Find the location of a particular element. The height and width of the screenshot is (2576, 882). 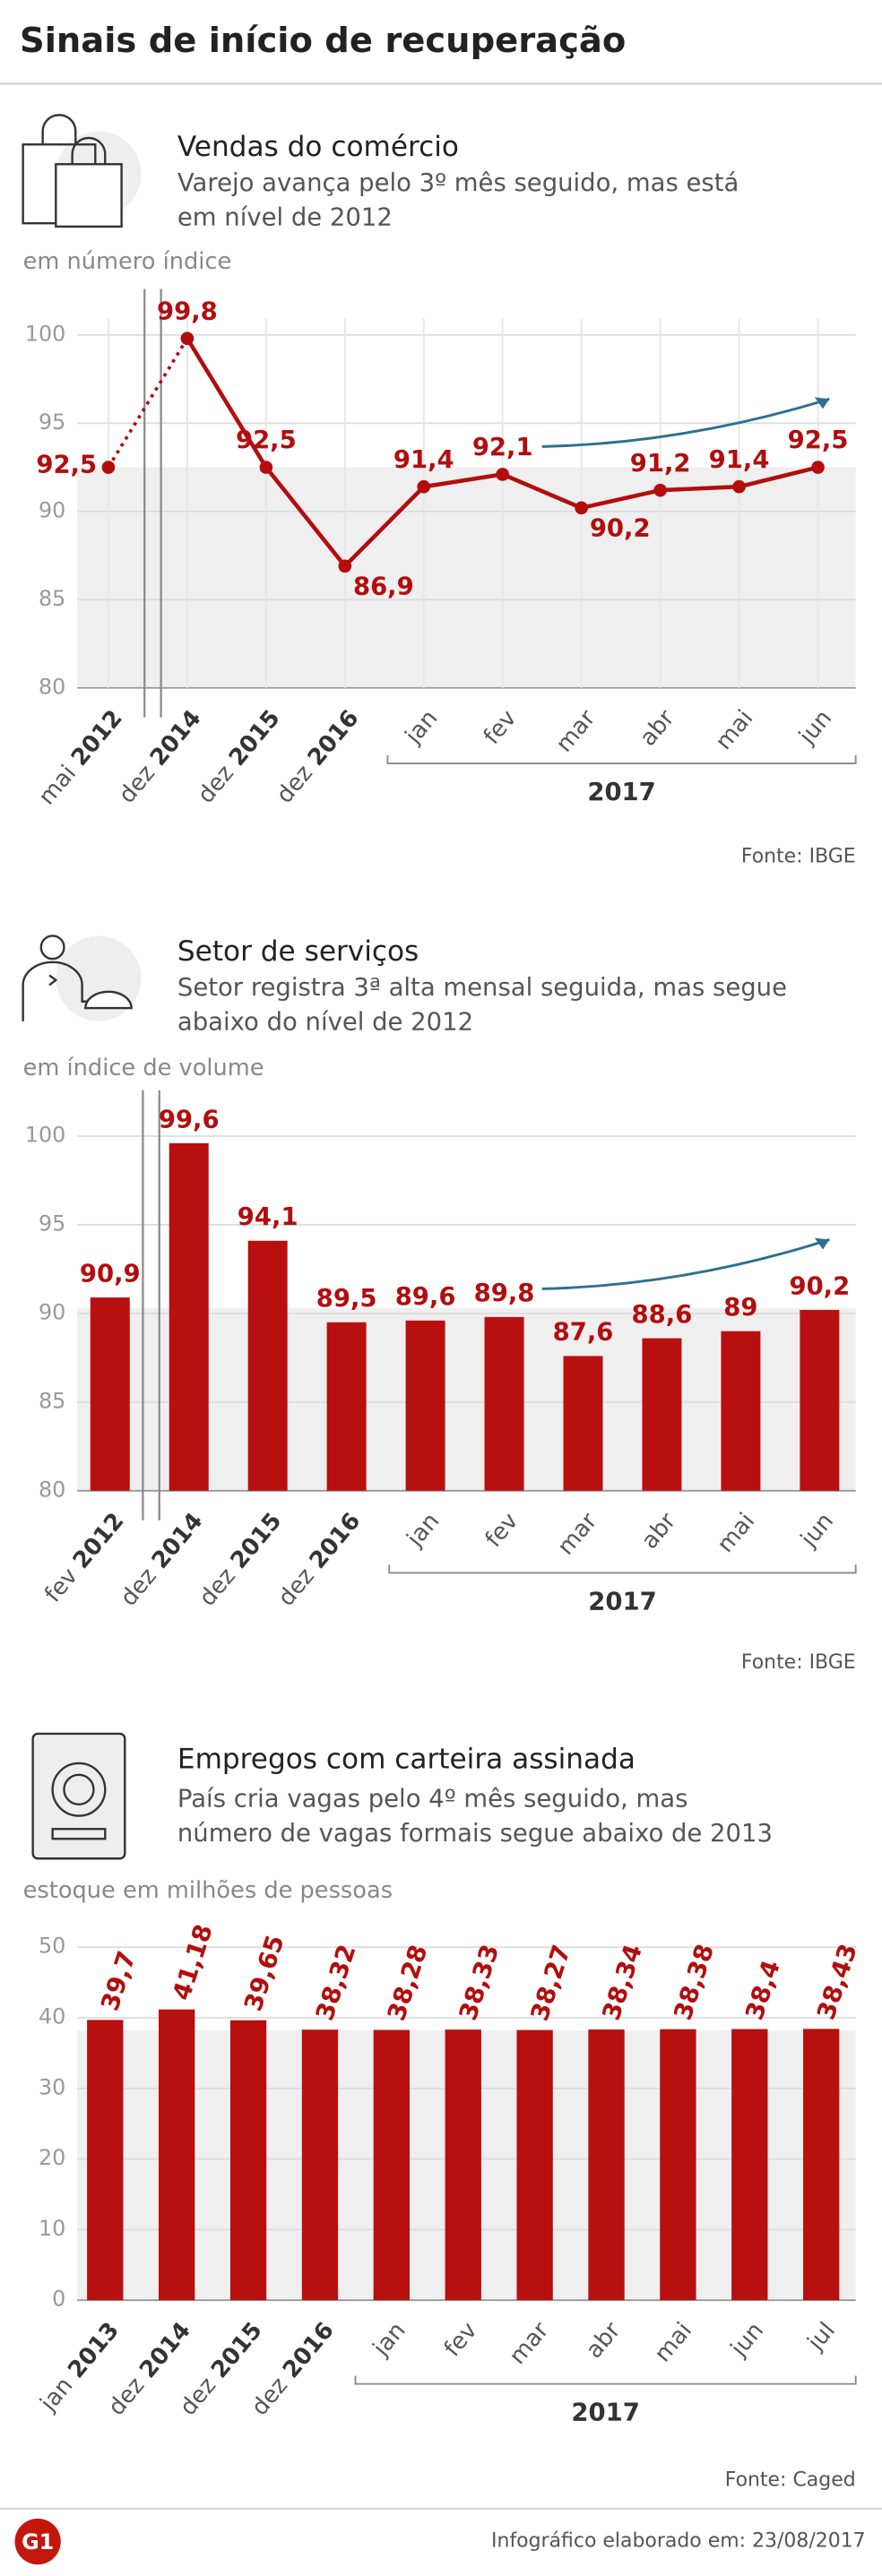

axis-label: em índice de volume is located at coordinates (143, 1068).